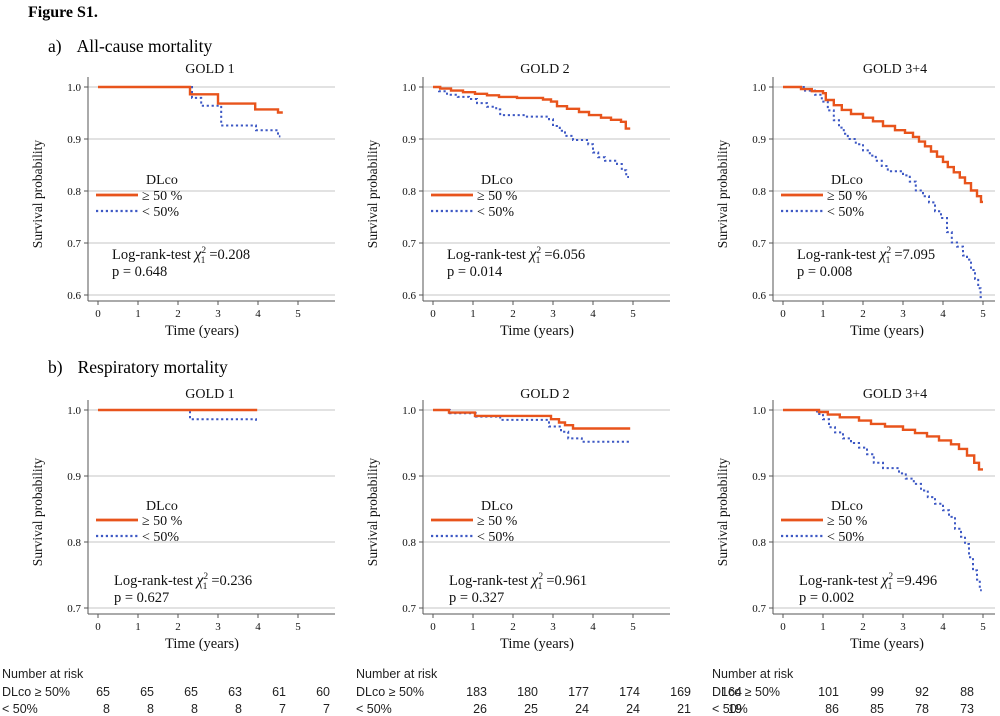 The height and width of the screenshot is (716, 1000). What do you see at coordinates (987, 693) in the screenshot?
I see `risk-count: 84` at bounding box center [987, 693].